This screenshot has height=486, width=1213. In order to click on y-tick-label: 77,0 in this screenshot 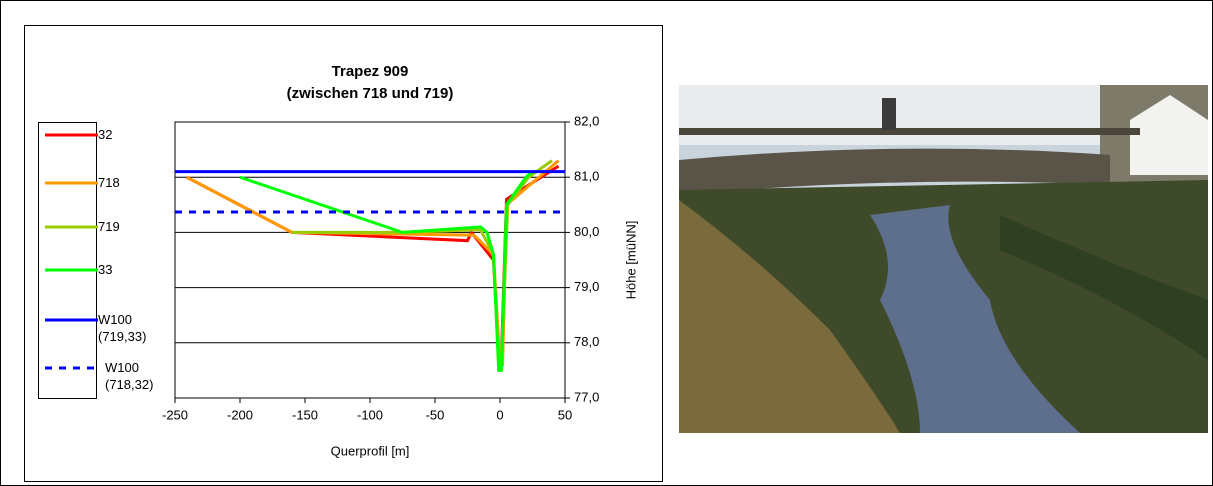, I will do `click(586, 396)`.